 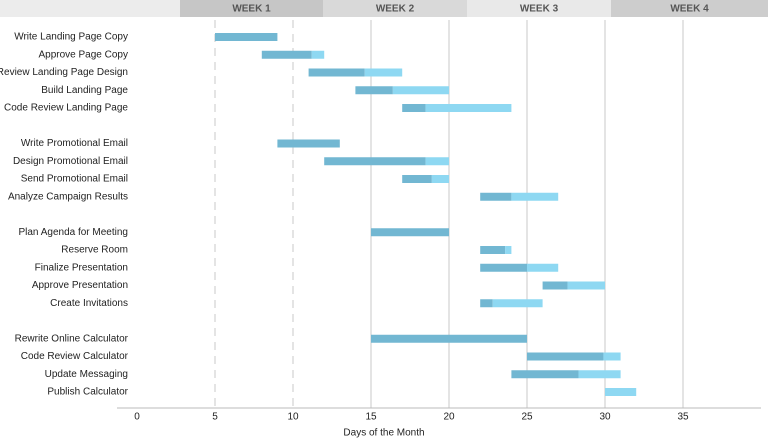 What do you see at coordinates (293, 417) in the screenshot?
I see `x-tick-label: 10` at bounding box center [293, 417].